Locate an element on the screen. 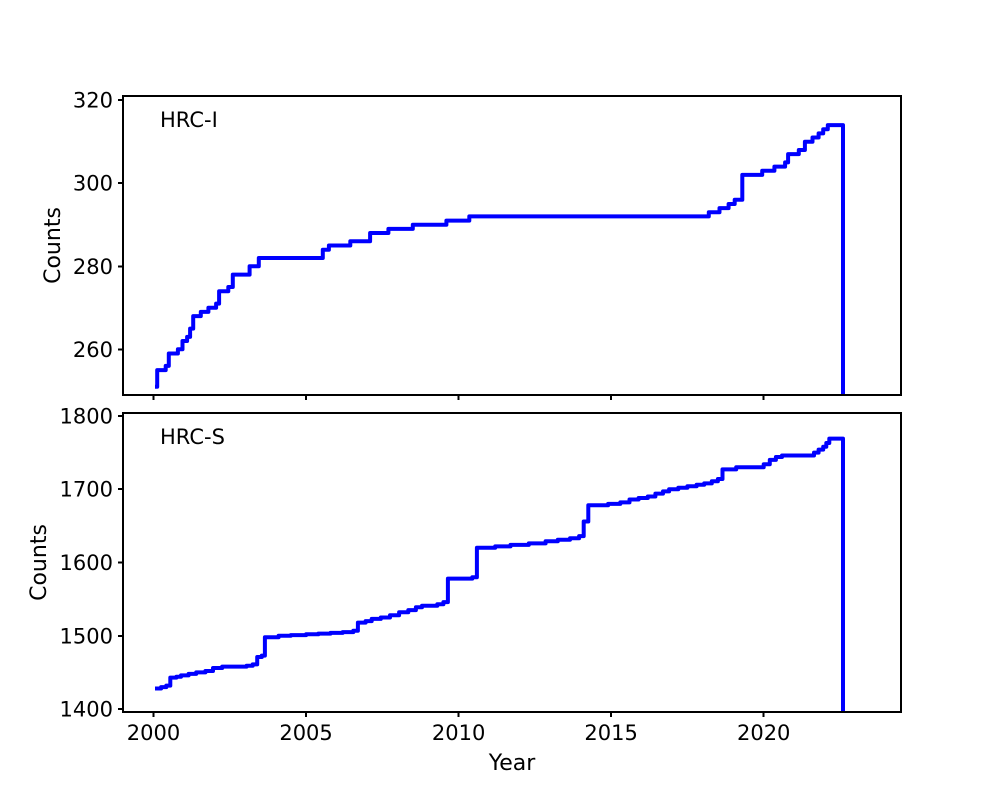  y-tick-label: 1800 is located at coordinates (86, 416).